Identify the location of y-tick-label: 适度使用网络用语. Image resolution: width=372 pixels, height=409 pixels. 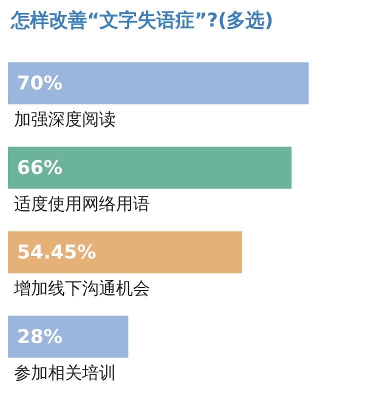
(82, 204).